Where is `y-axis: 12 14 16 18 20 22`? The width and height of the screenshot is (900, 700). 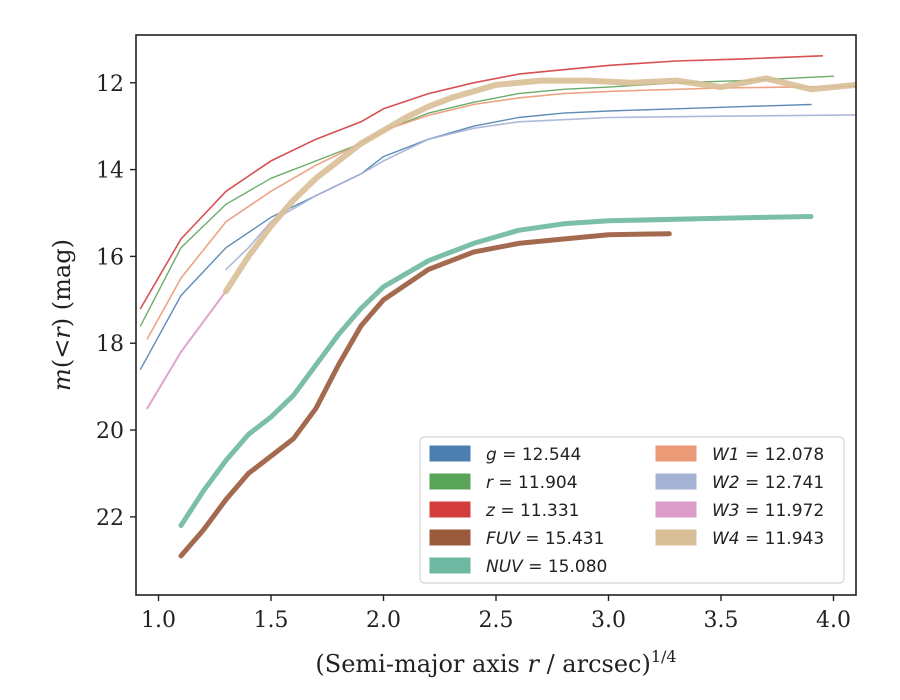 y-axis: 12 14 16 18 20 22 is located at coordinates (116, 301).